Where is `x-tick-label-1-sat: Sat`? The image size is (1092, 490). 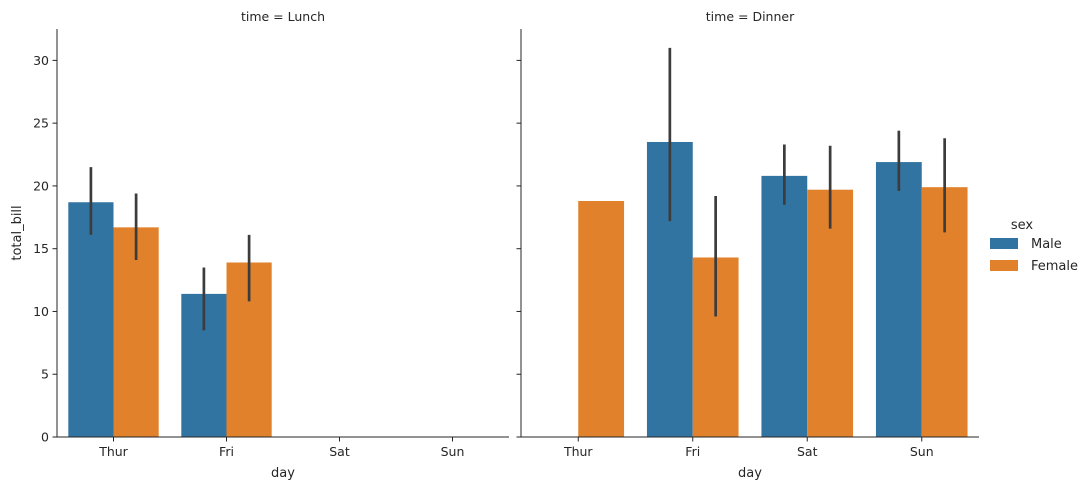 x-tick-label-1-sat: Sat is located at coordinates (807, 451).